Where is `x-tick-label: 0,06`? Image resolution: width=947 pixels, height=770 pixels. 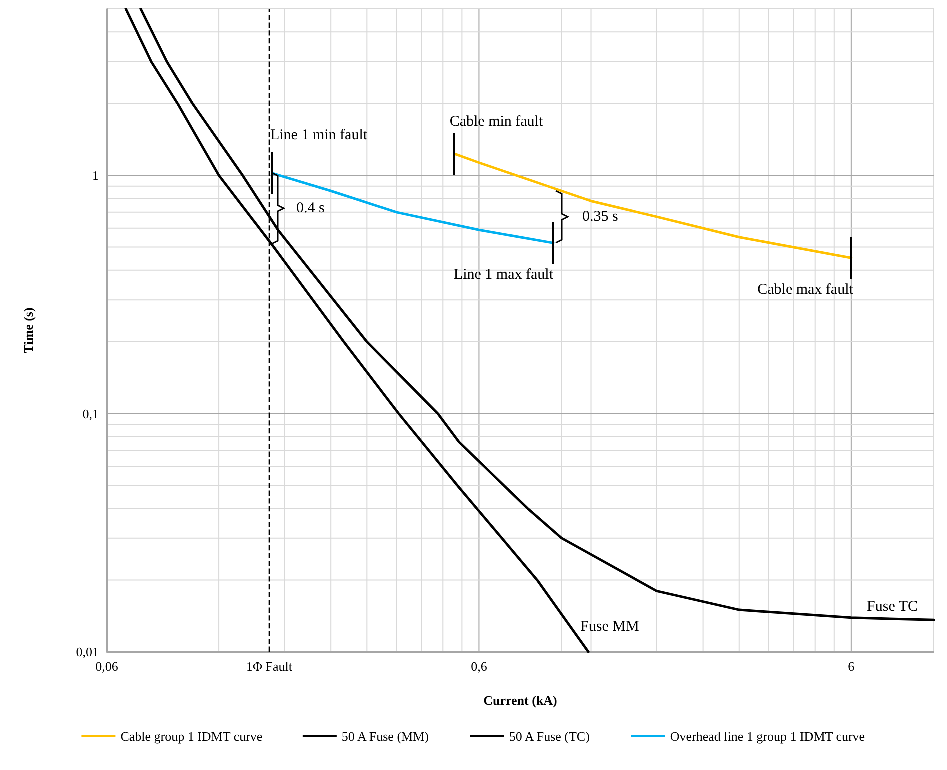
x-tick-label: 0,06 is located at coordinates (107, 666).